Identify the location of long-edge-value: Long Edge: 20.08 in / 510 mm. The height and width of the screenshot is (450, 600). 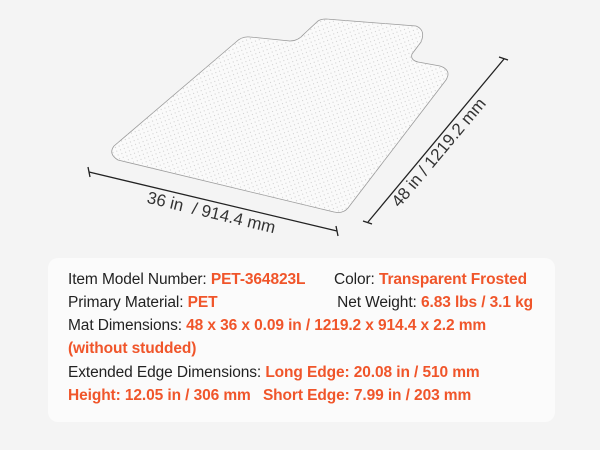
(372, 372).